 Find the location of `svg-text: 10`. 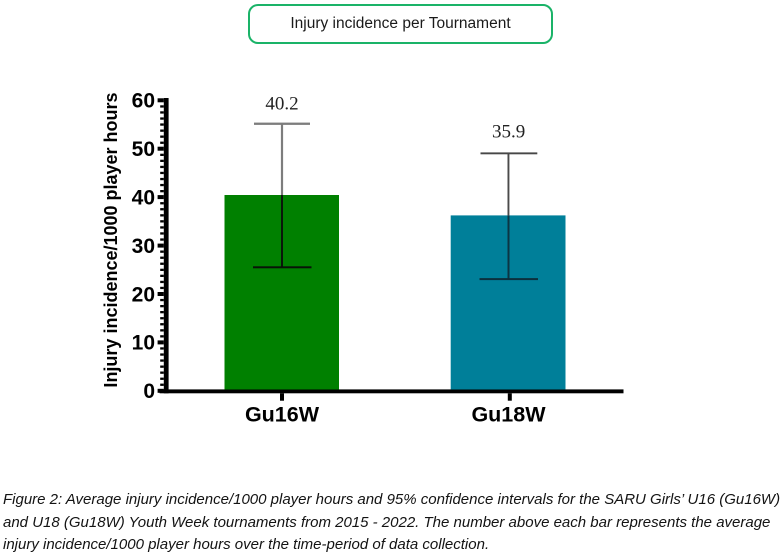

svg-text: 10 is located at coordinates (143, 343).